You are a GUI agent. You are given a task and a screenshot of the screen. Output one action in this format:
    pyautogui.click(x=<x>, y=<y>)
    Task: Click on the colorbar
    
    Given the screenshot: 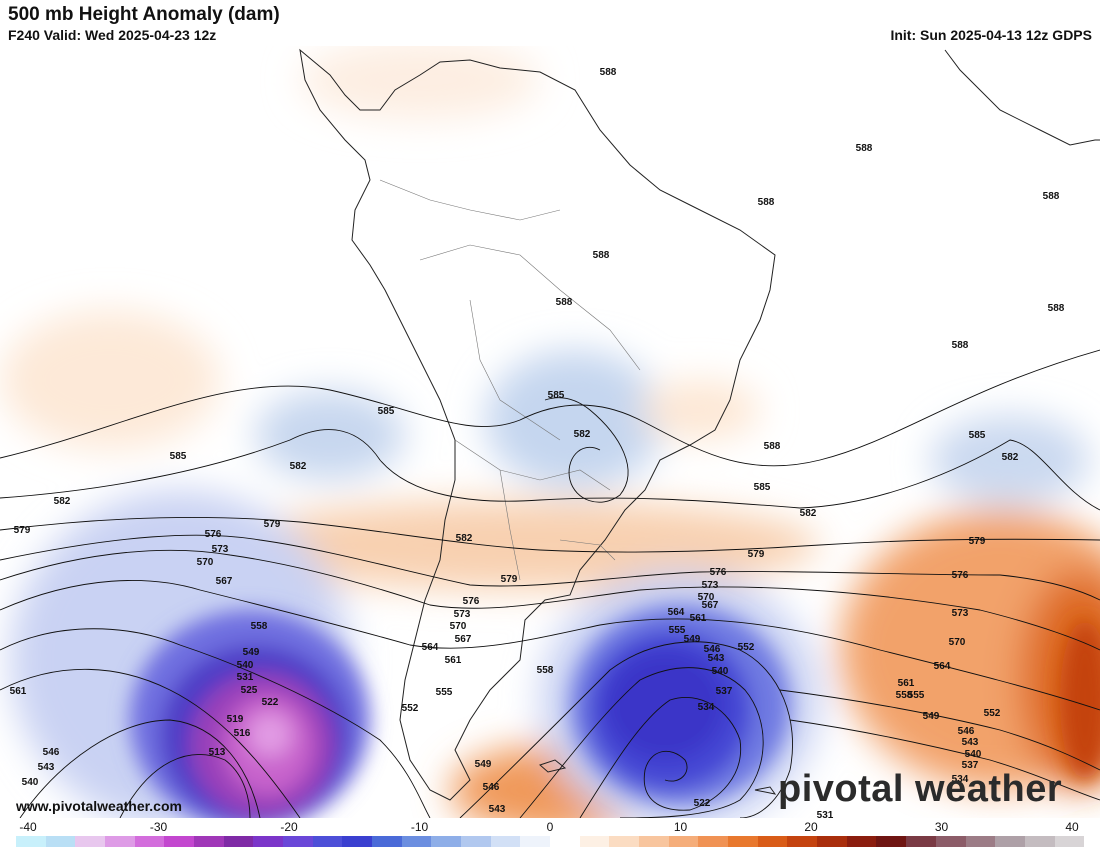 What is the action you would take?
    pyautogui.click(x=550, y=841)
    